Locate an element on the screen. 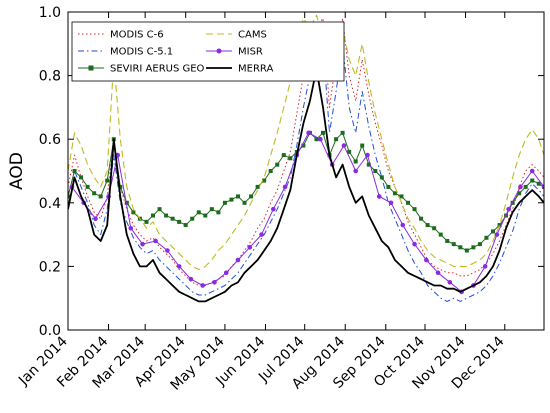 This screenshot has width=550, height=413. legend-label: SEVIRI AERUS GEO is located at coordinates (157, 69).